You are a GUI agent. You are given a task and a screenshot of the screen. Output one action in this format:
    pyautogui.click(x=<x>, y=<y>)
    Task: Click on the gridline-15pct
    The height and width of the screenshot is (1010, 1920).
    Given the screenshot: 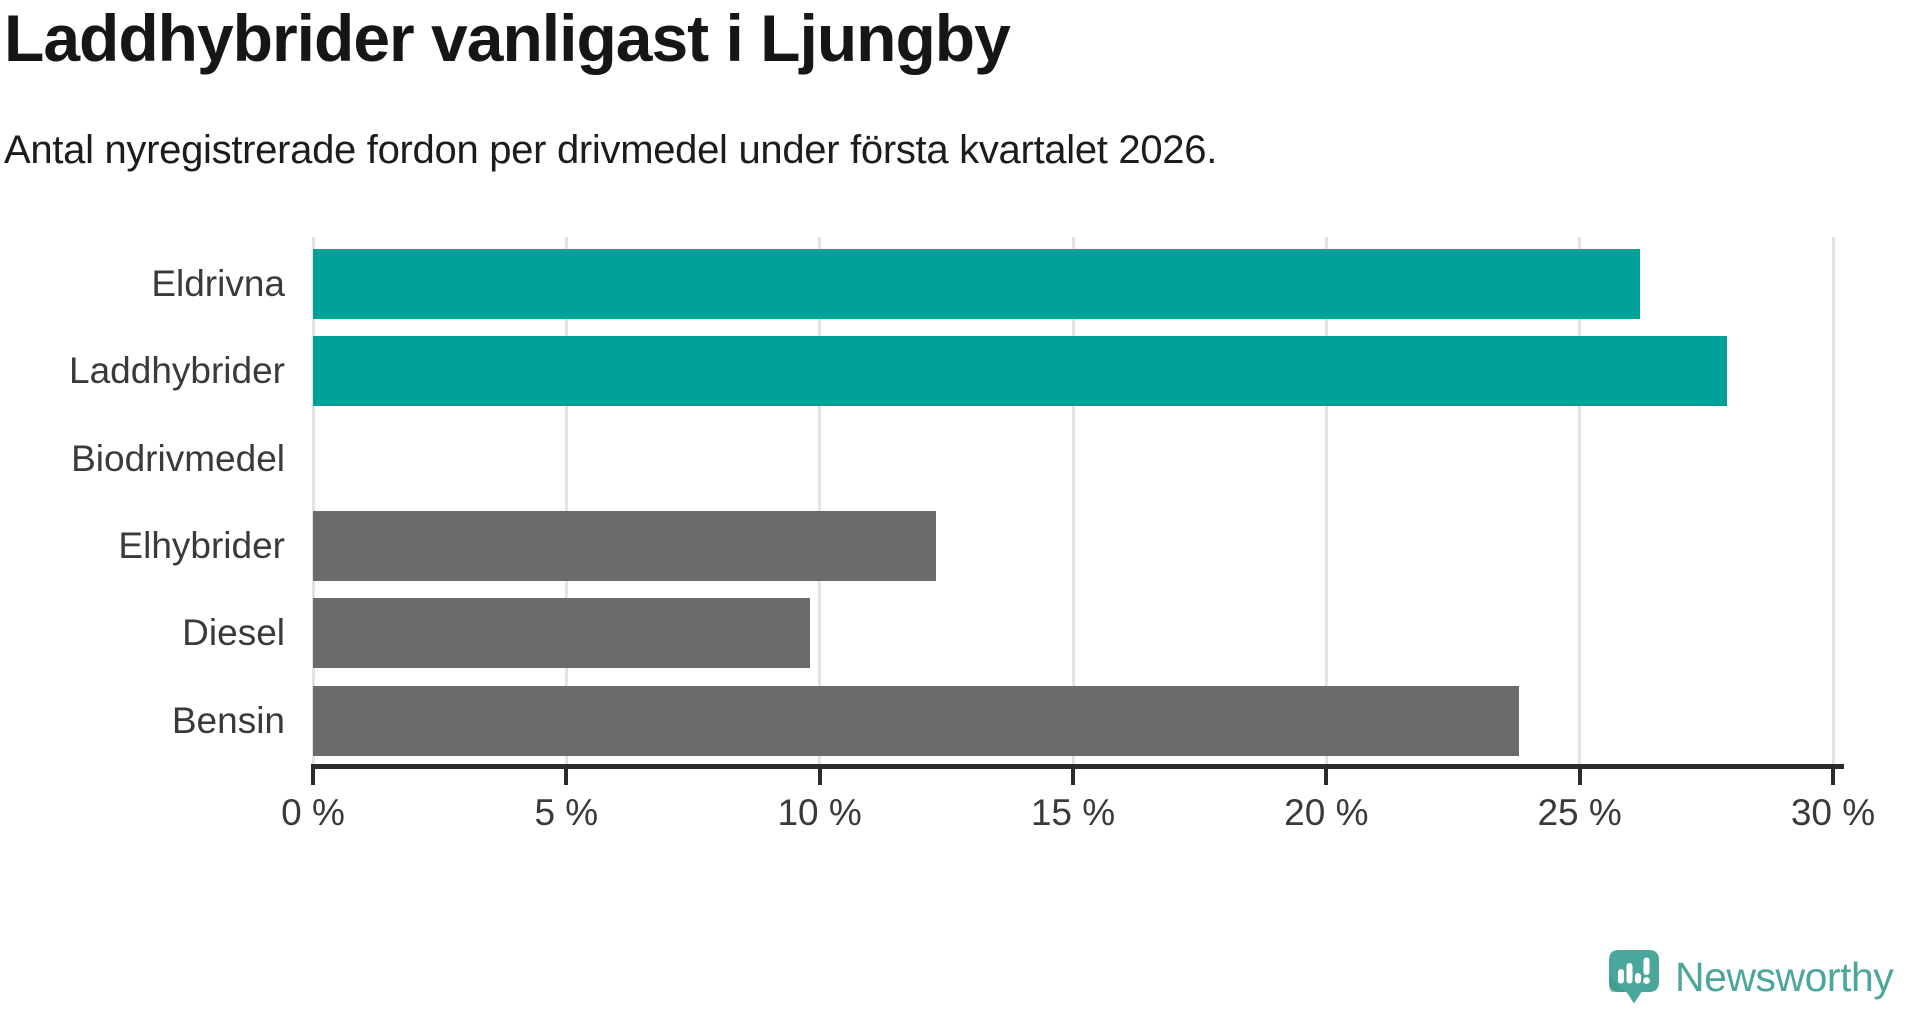 What is the action you would take?
    pyautogui.click(x=1073, y=501)
    